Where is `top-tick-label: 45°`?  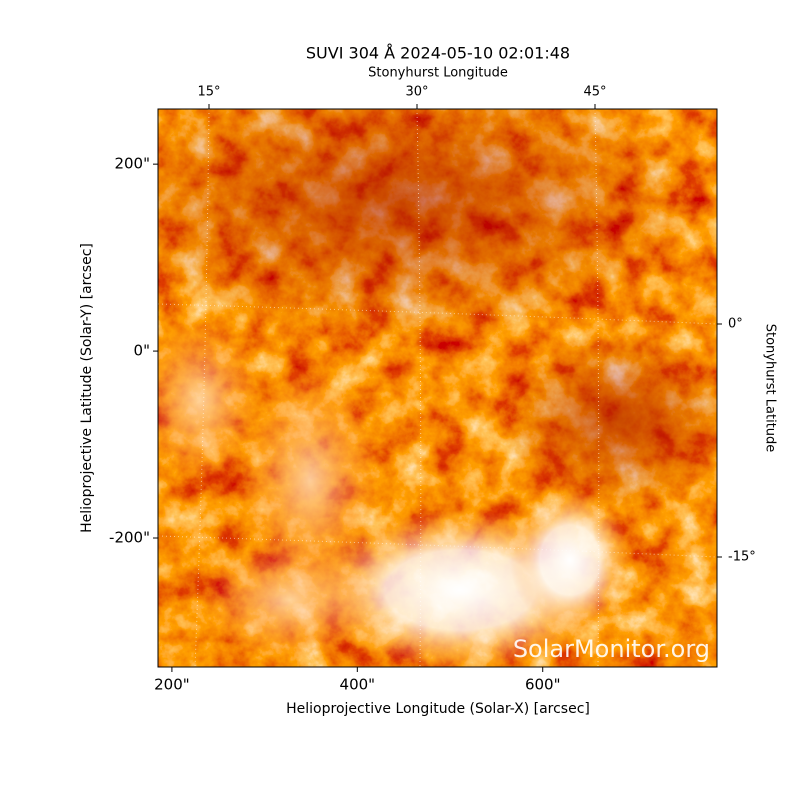
top-tick-label: 45° is located at coordinates (594, 92).